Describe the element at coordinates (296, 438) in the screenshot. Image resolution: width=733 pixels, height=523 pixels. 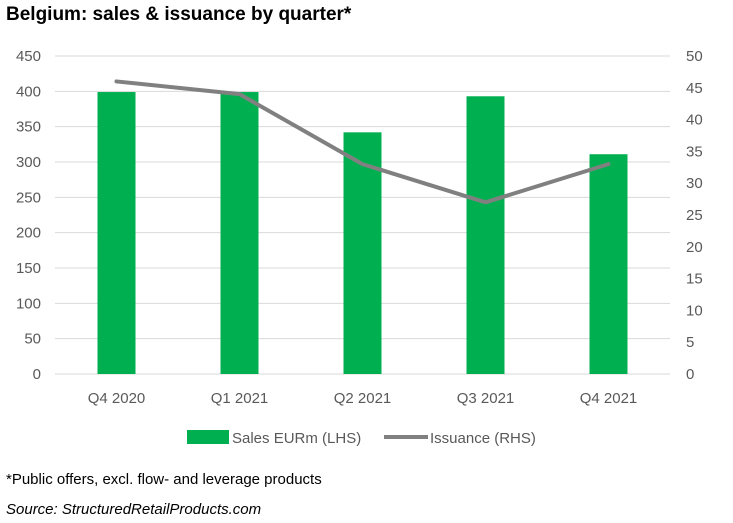
I see `legend-label-sales: Sales EURm (LHS)` at that location.